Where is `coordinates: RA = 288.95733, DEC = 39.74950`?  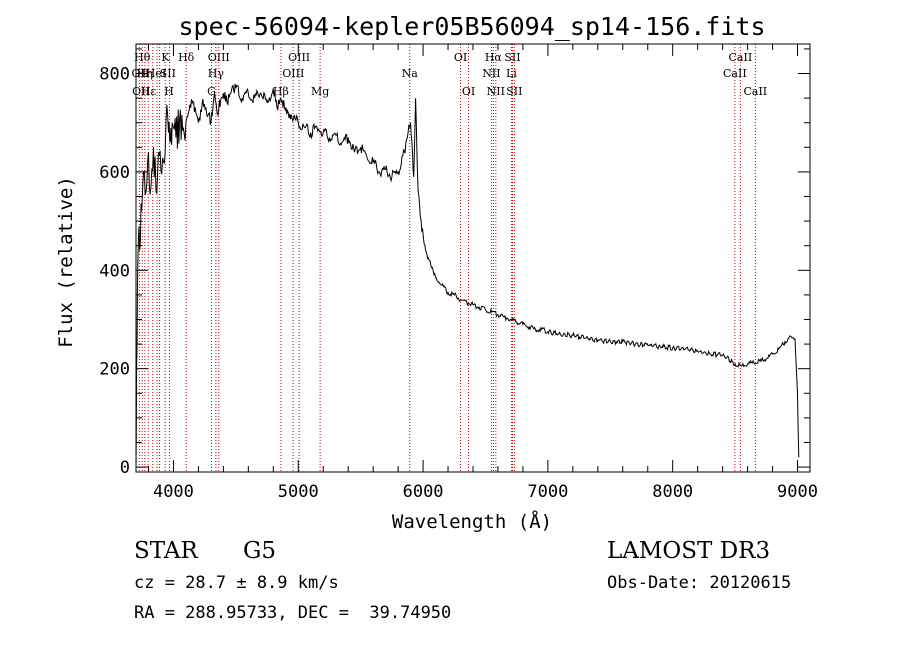 coordinates: RA = 288.95733, DEC = 39.74950 is located at coordinates (293, 613).